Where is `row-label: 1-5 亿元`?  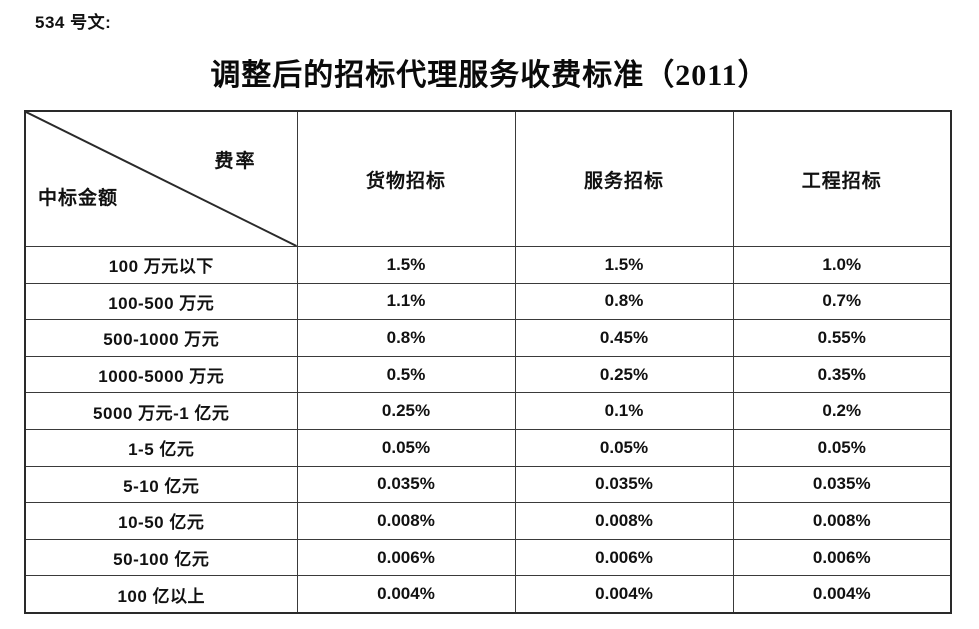 row-label: 1-5 亿元 is located at coordinates (161, 447).